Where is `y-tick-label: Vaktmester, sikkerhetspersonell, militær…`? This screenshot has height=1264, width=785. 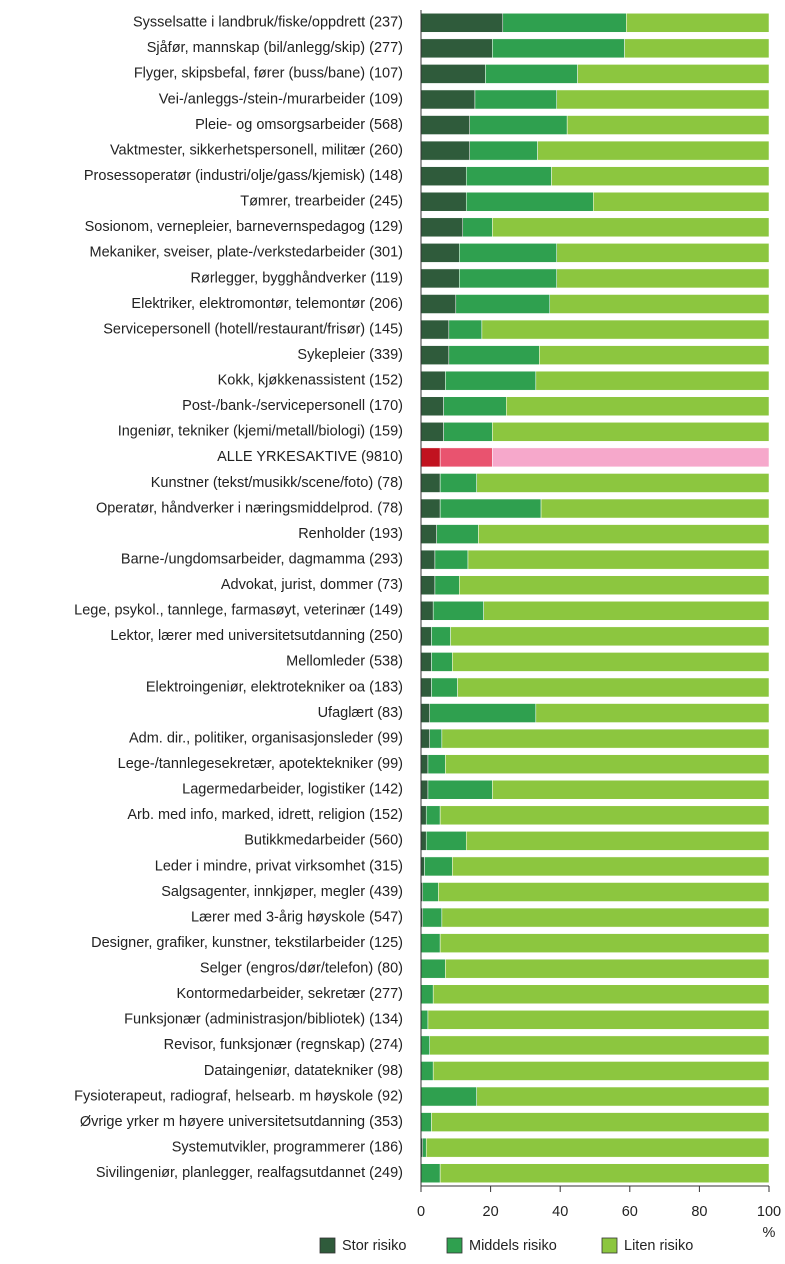
y-tick-label: Vaktmester, sikkerhetspersonell, militær… is located at coordinates (256, 150).